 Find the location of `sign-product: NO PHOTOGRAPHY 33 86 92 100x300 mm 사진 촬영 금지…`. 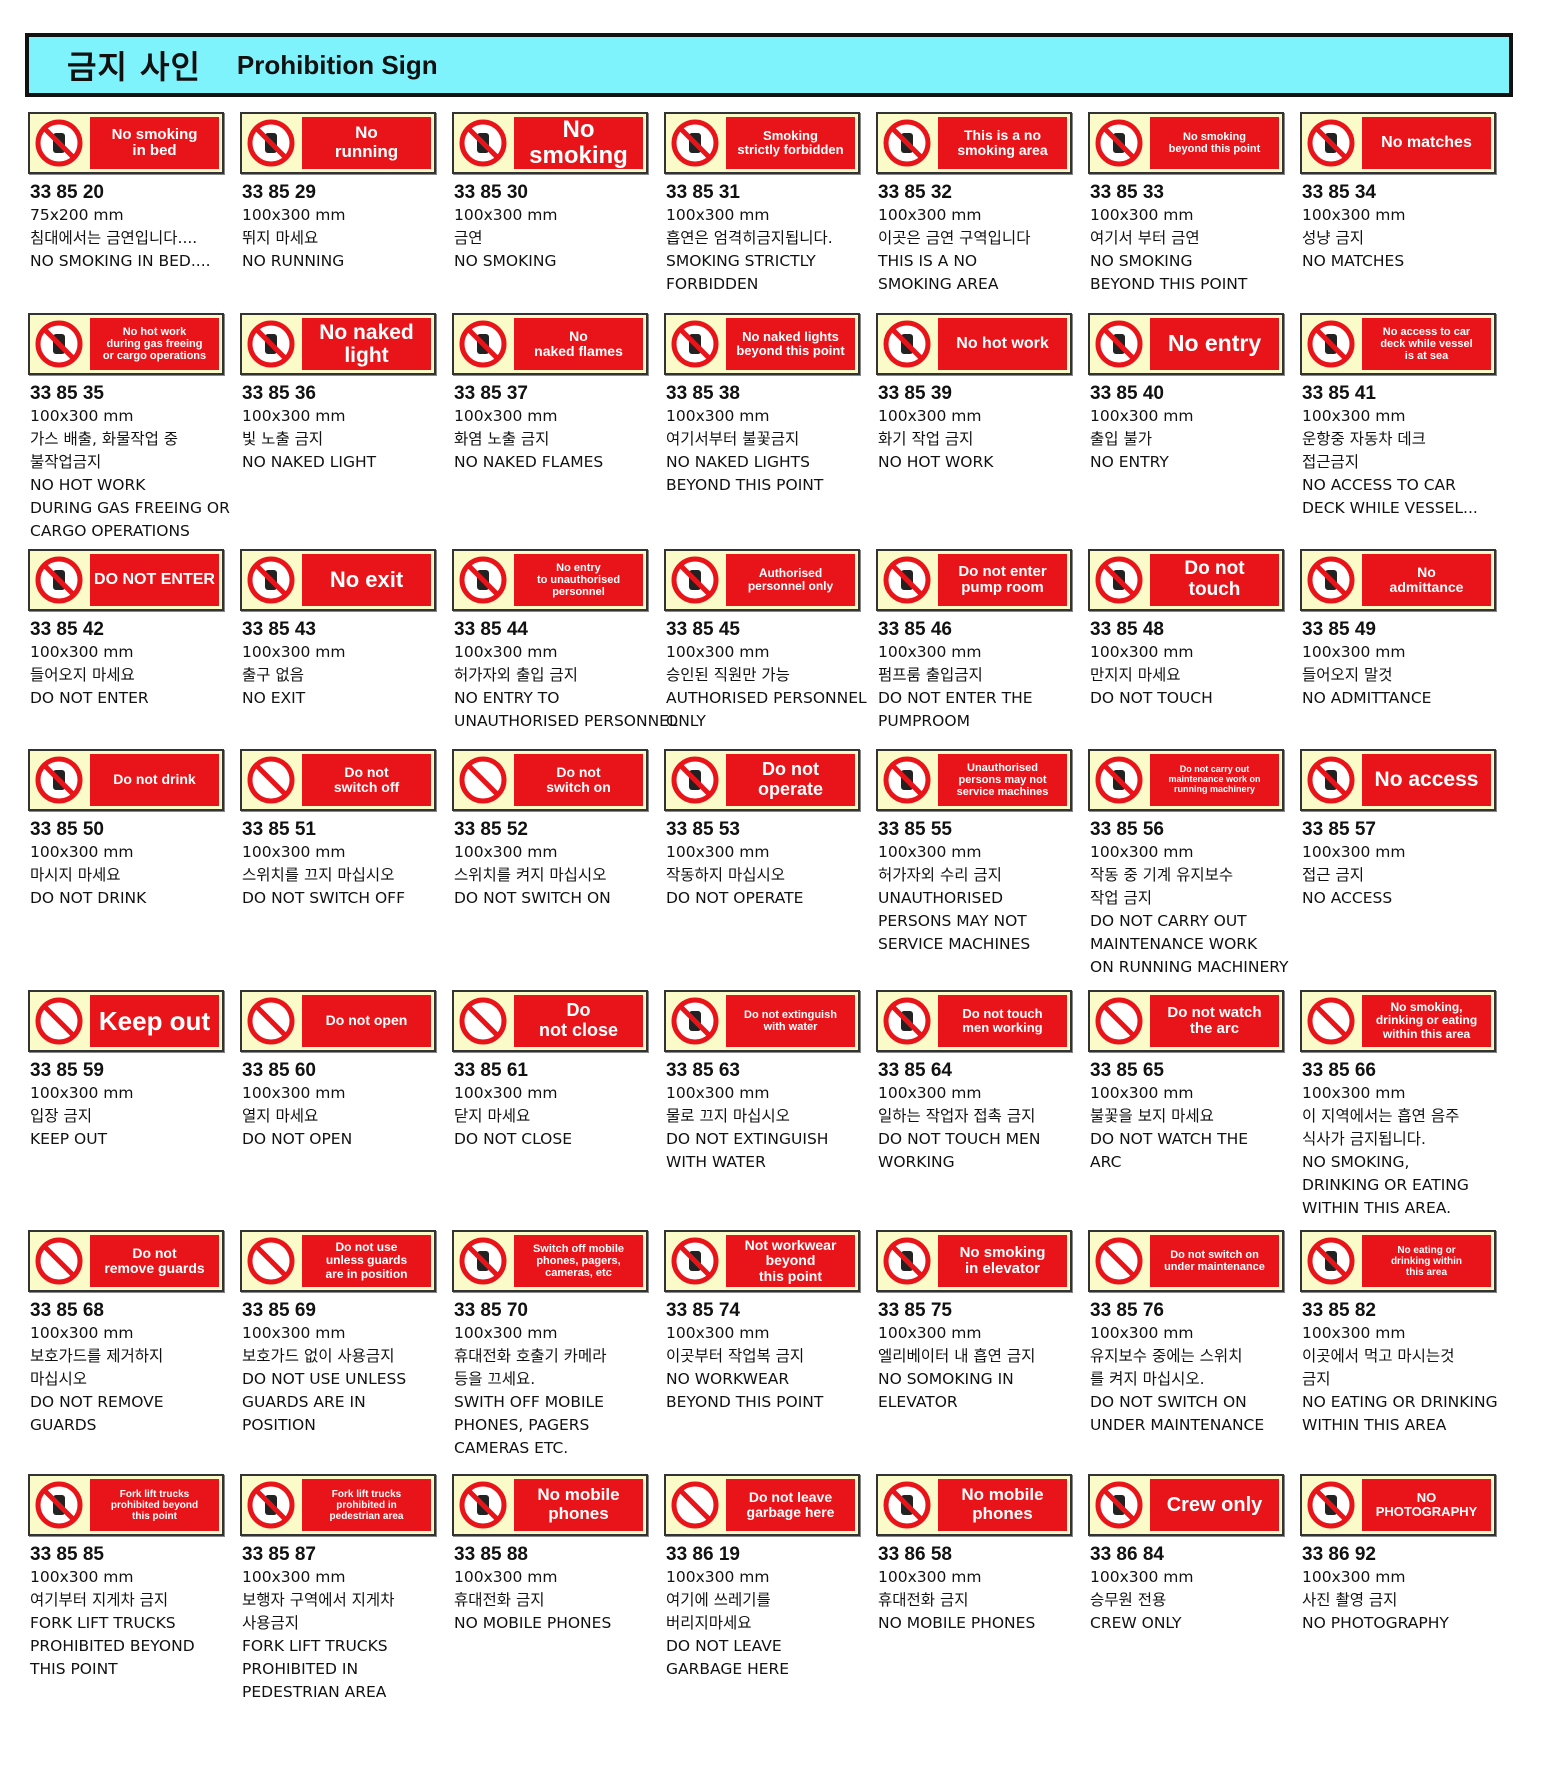

sign-product: NO PHOTOGRAPHY 33 86 92 100x300 mm 사진 촬영 금지… is located at coordinates (1406, 1589).